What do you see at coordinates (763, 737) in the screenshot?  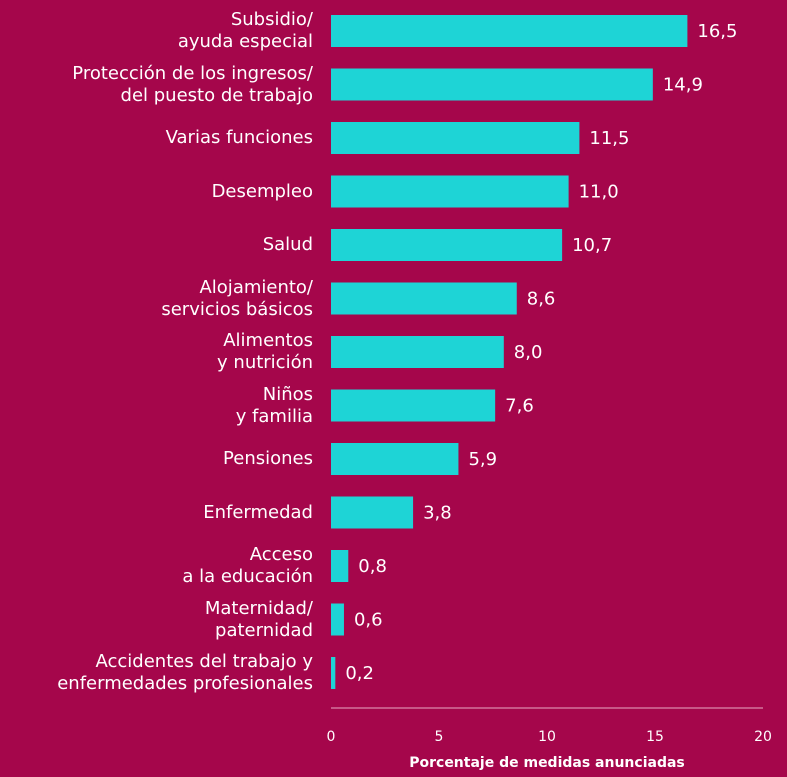 I see `x-tick-label: 20` at bounding box center [763, 737].